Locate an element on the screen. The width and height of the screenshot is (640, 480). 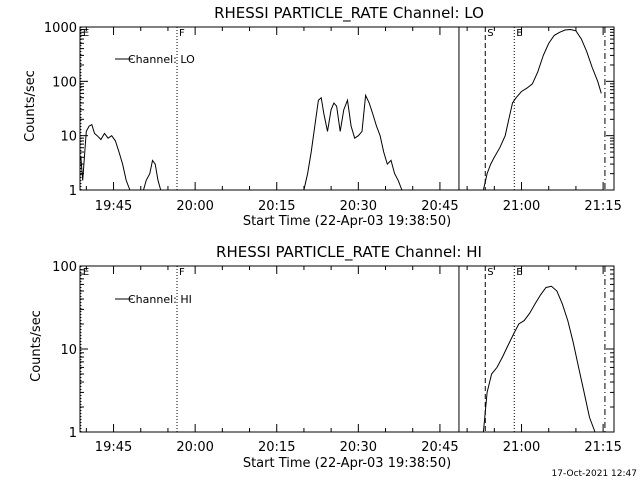
hi-legend-label: Channel: HI is located at coordinates (160, 299).